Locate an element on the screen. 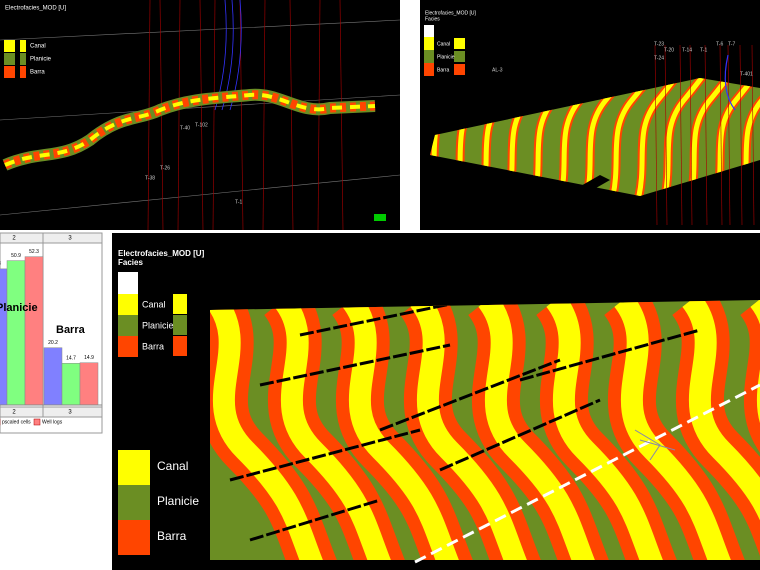 This screenshot has height=570, width=760. well-label: T-38 is located at coordinates (150, 178).